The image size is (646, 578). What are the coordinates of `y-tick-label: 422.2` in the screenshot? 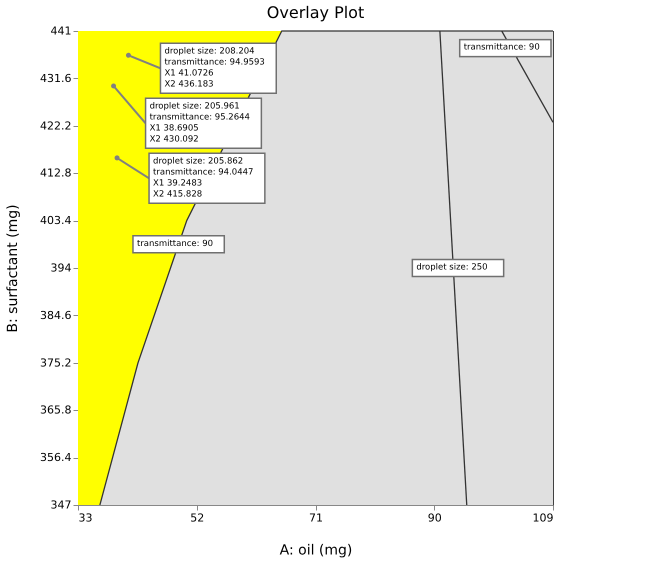 It's located at (56, 125).